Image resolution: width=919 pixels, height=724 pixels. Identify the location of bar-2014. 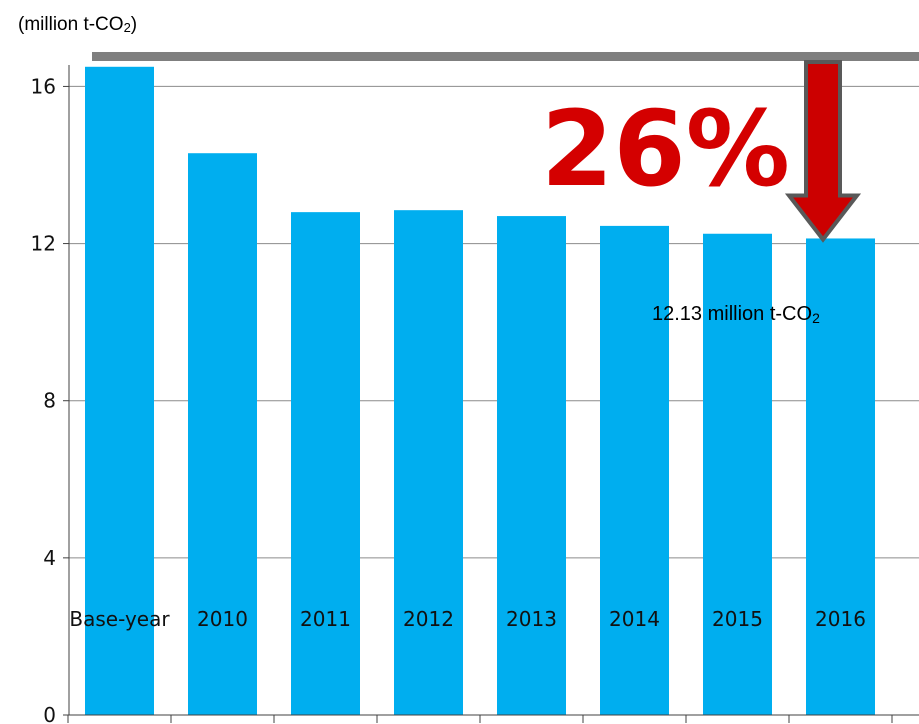
(634, 470).